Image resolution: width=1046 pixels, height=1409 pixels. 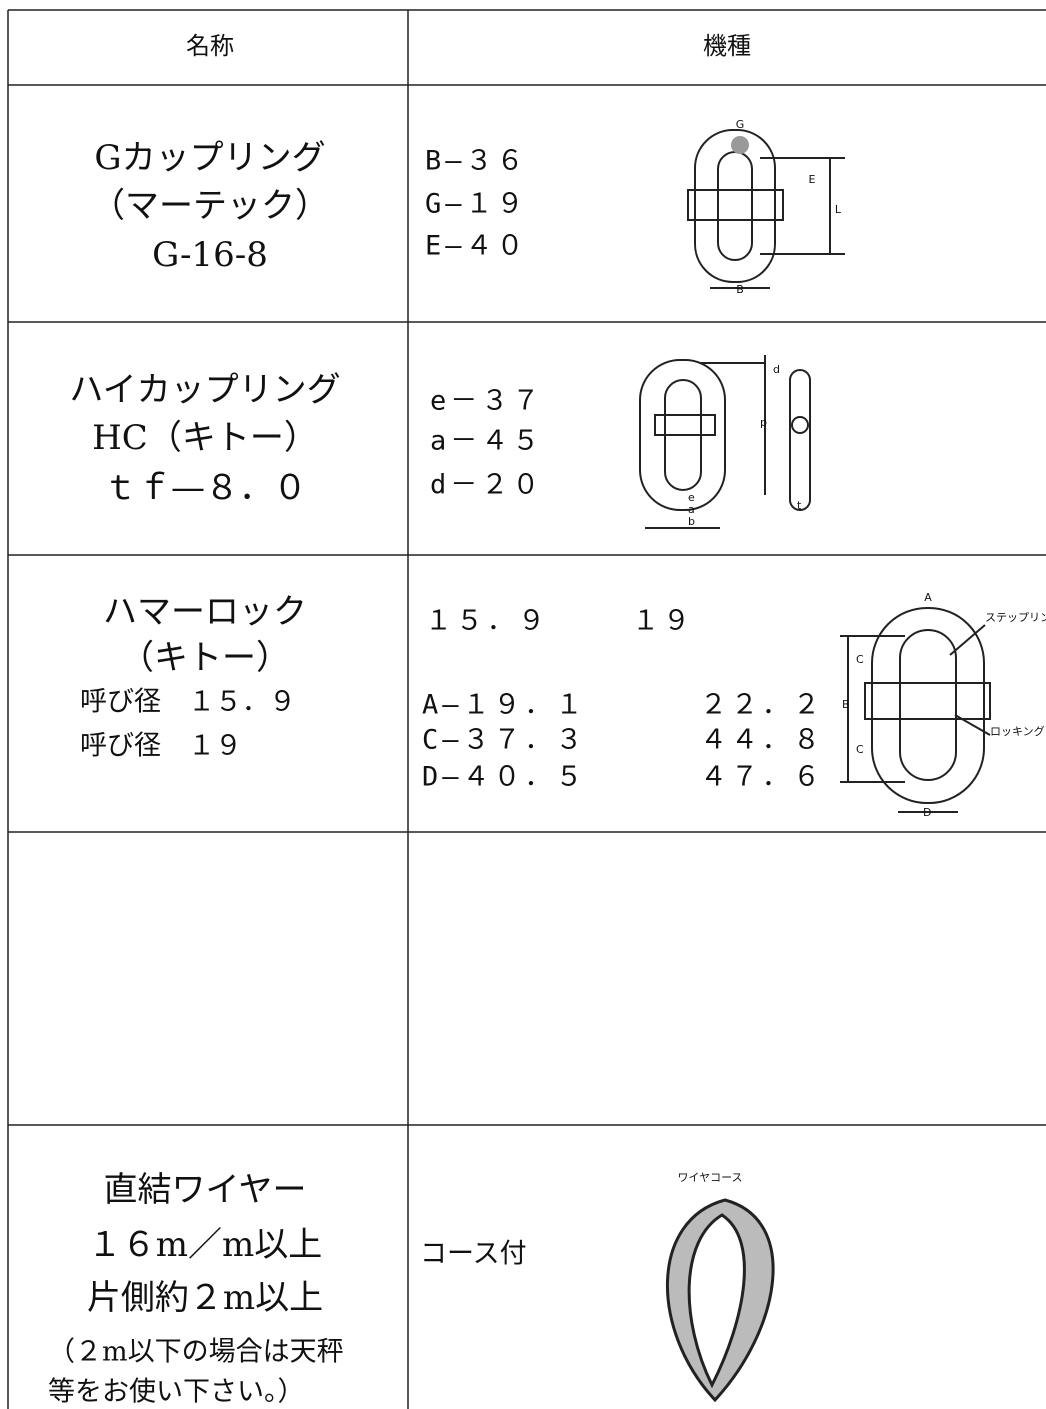 What do you see at coordinates (762, 740) in the screenshot?
I see `spec: ４４．８` at bounding box center [762, 740].